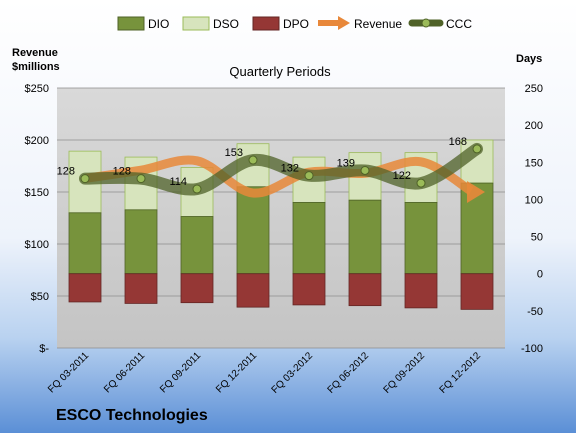 The image size is (576, 433). What do you see at coordinates (37, 89) in the screenshot?
I see `left-axis-tick-label: $250` at bounding box center [37, 89].